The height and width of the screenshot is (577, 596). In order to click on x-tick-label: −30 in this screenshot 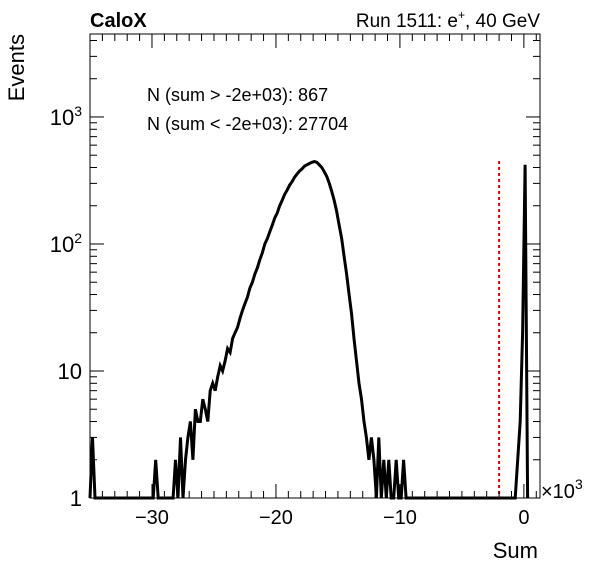, I will do `click(152, 518)`.